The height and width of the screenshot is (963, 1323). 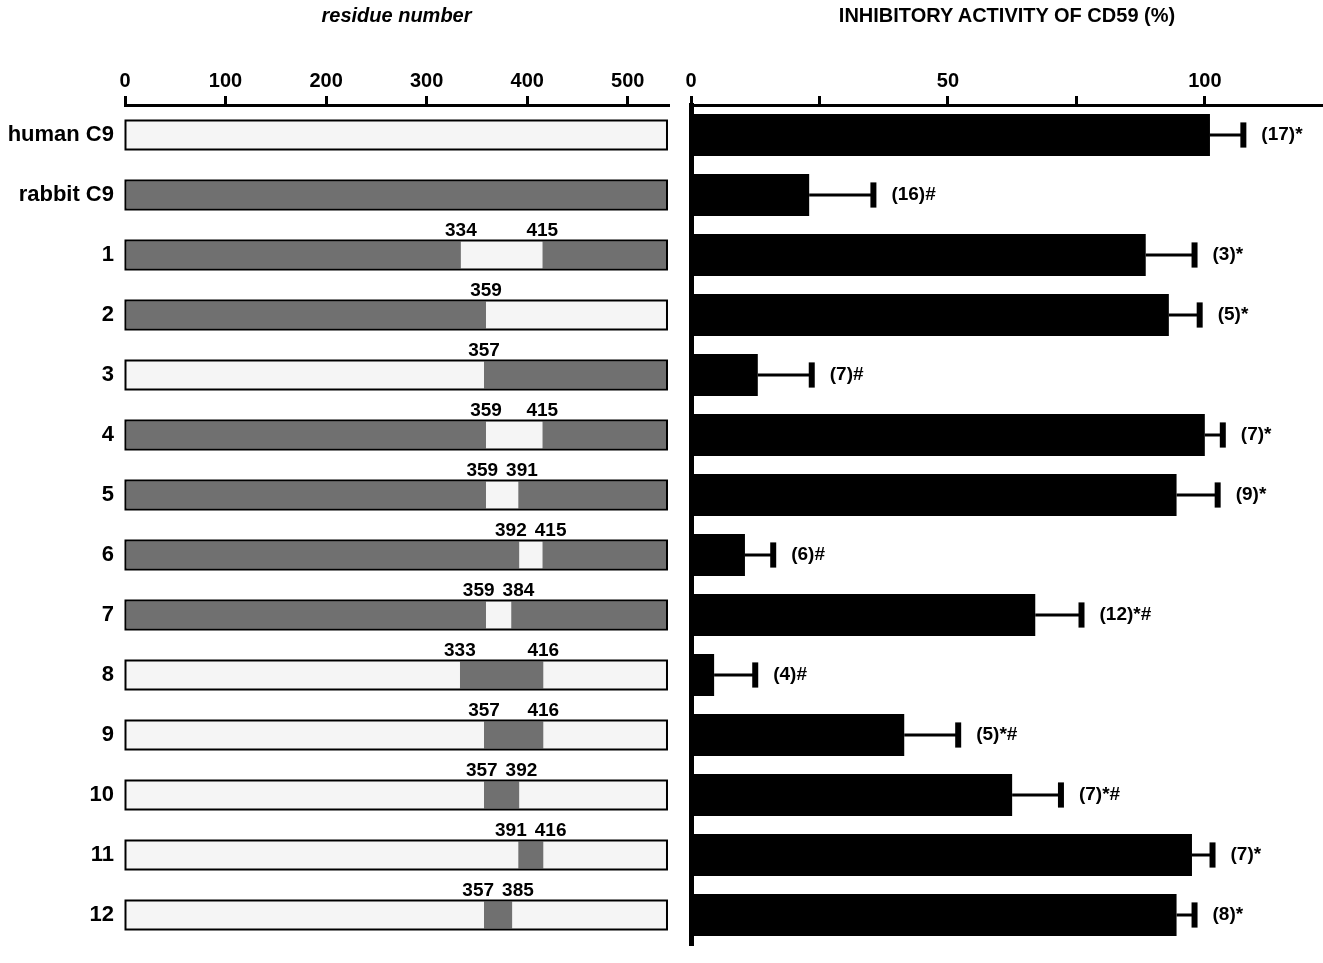 I want to click on annotation: 333, so click(x=460, y=649).